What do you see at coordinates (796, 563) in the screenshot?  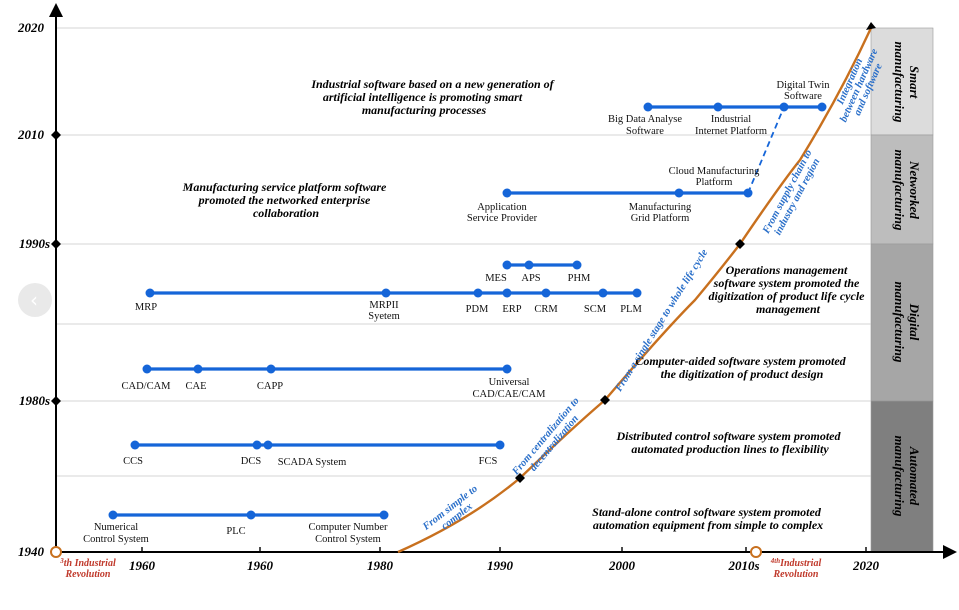 I see `svg-text: 4thIndustrial` at bounding box center [796, 563].